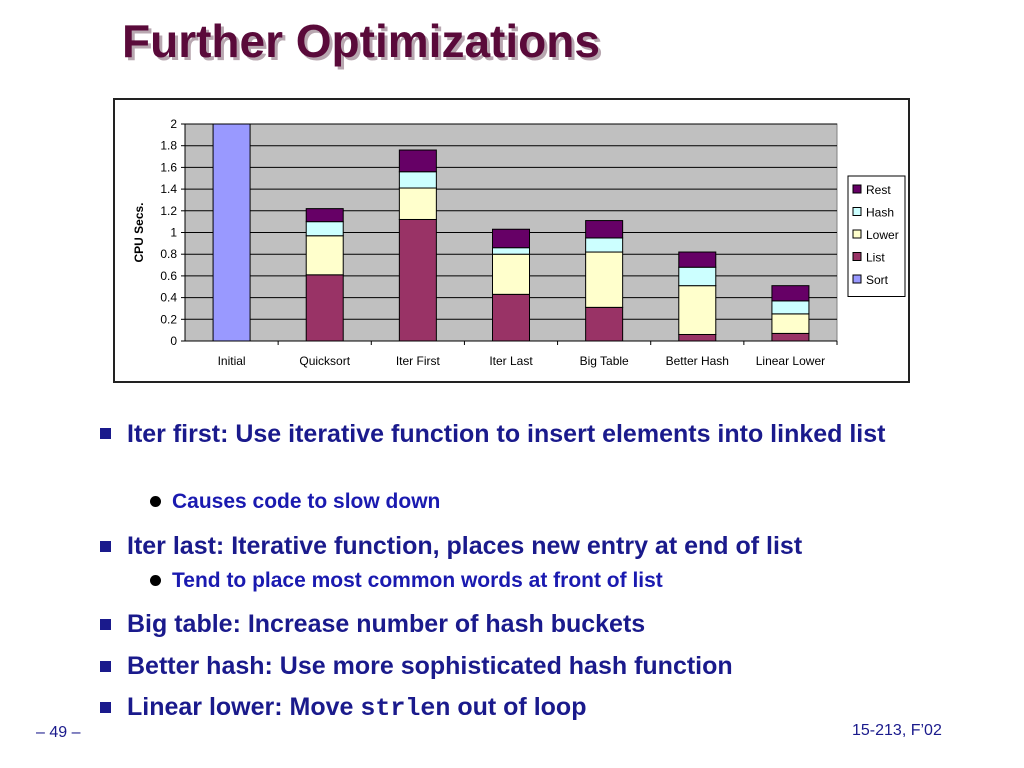 Image resolution: width=1024 pixels, height=768 pixels. I want to click on legend-label: Hash, so click(880, 213).